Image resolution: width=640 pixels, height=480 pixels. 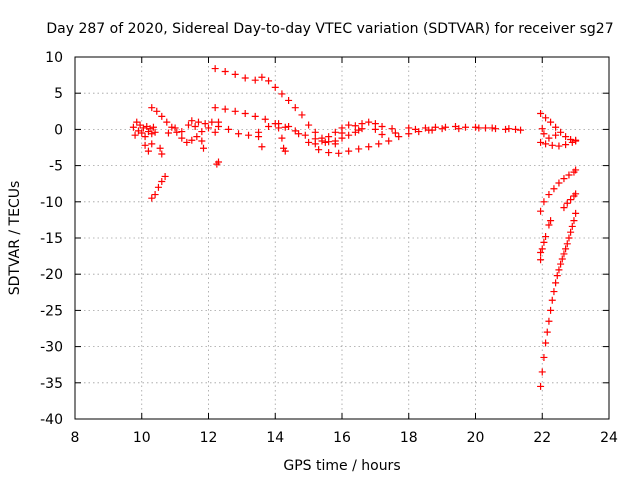 What do you see at coordinates (51, 384) in the screenshot?
I see `y-tick-label: -35` at bounding box center [51, 384].